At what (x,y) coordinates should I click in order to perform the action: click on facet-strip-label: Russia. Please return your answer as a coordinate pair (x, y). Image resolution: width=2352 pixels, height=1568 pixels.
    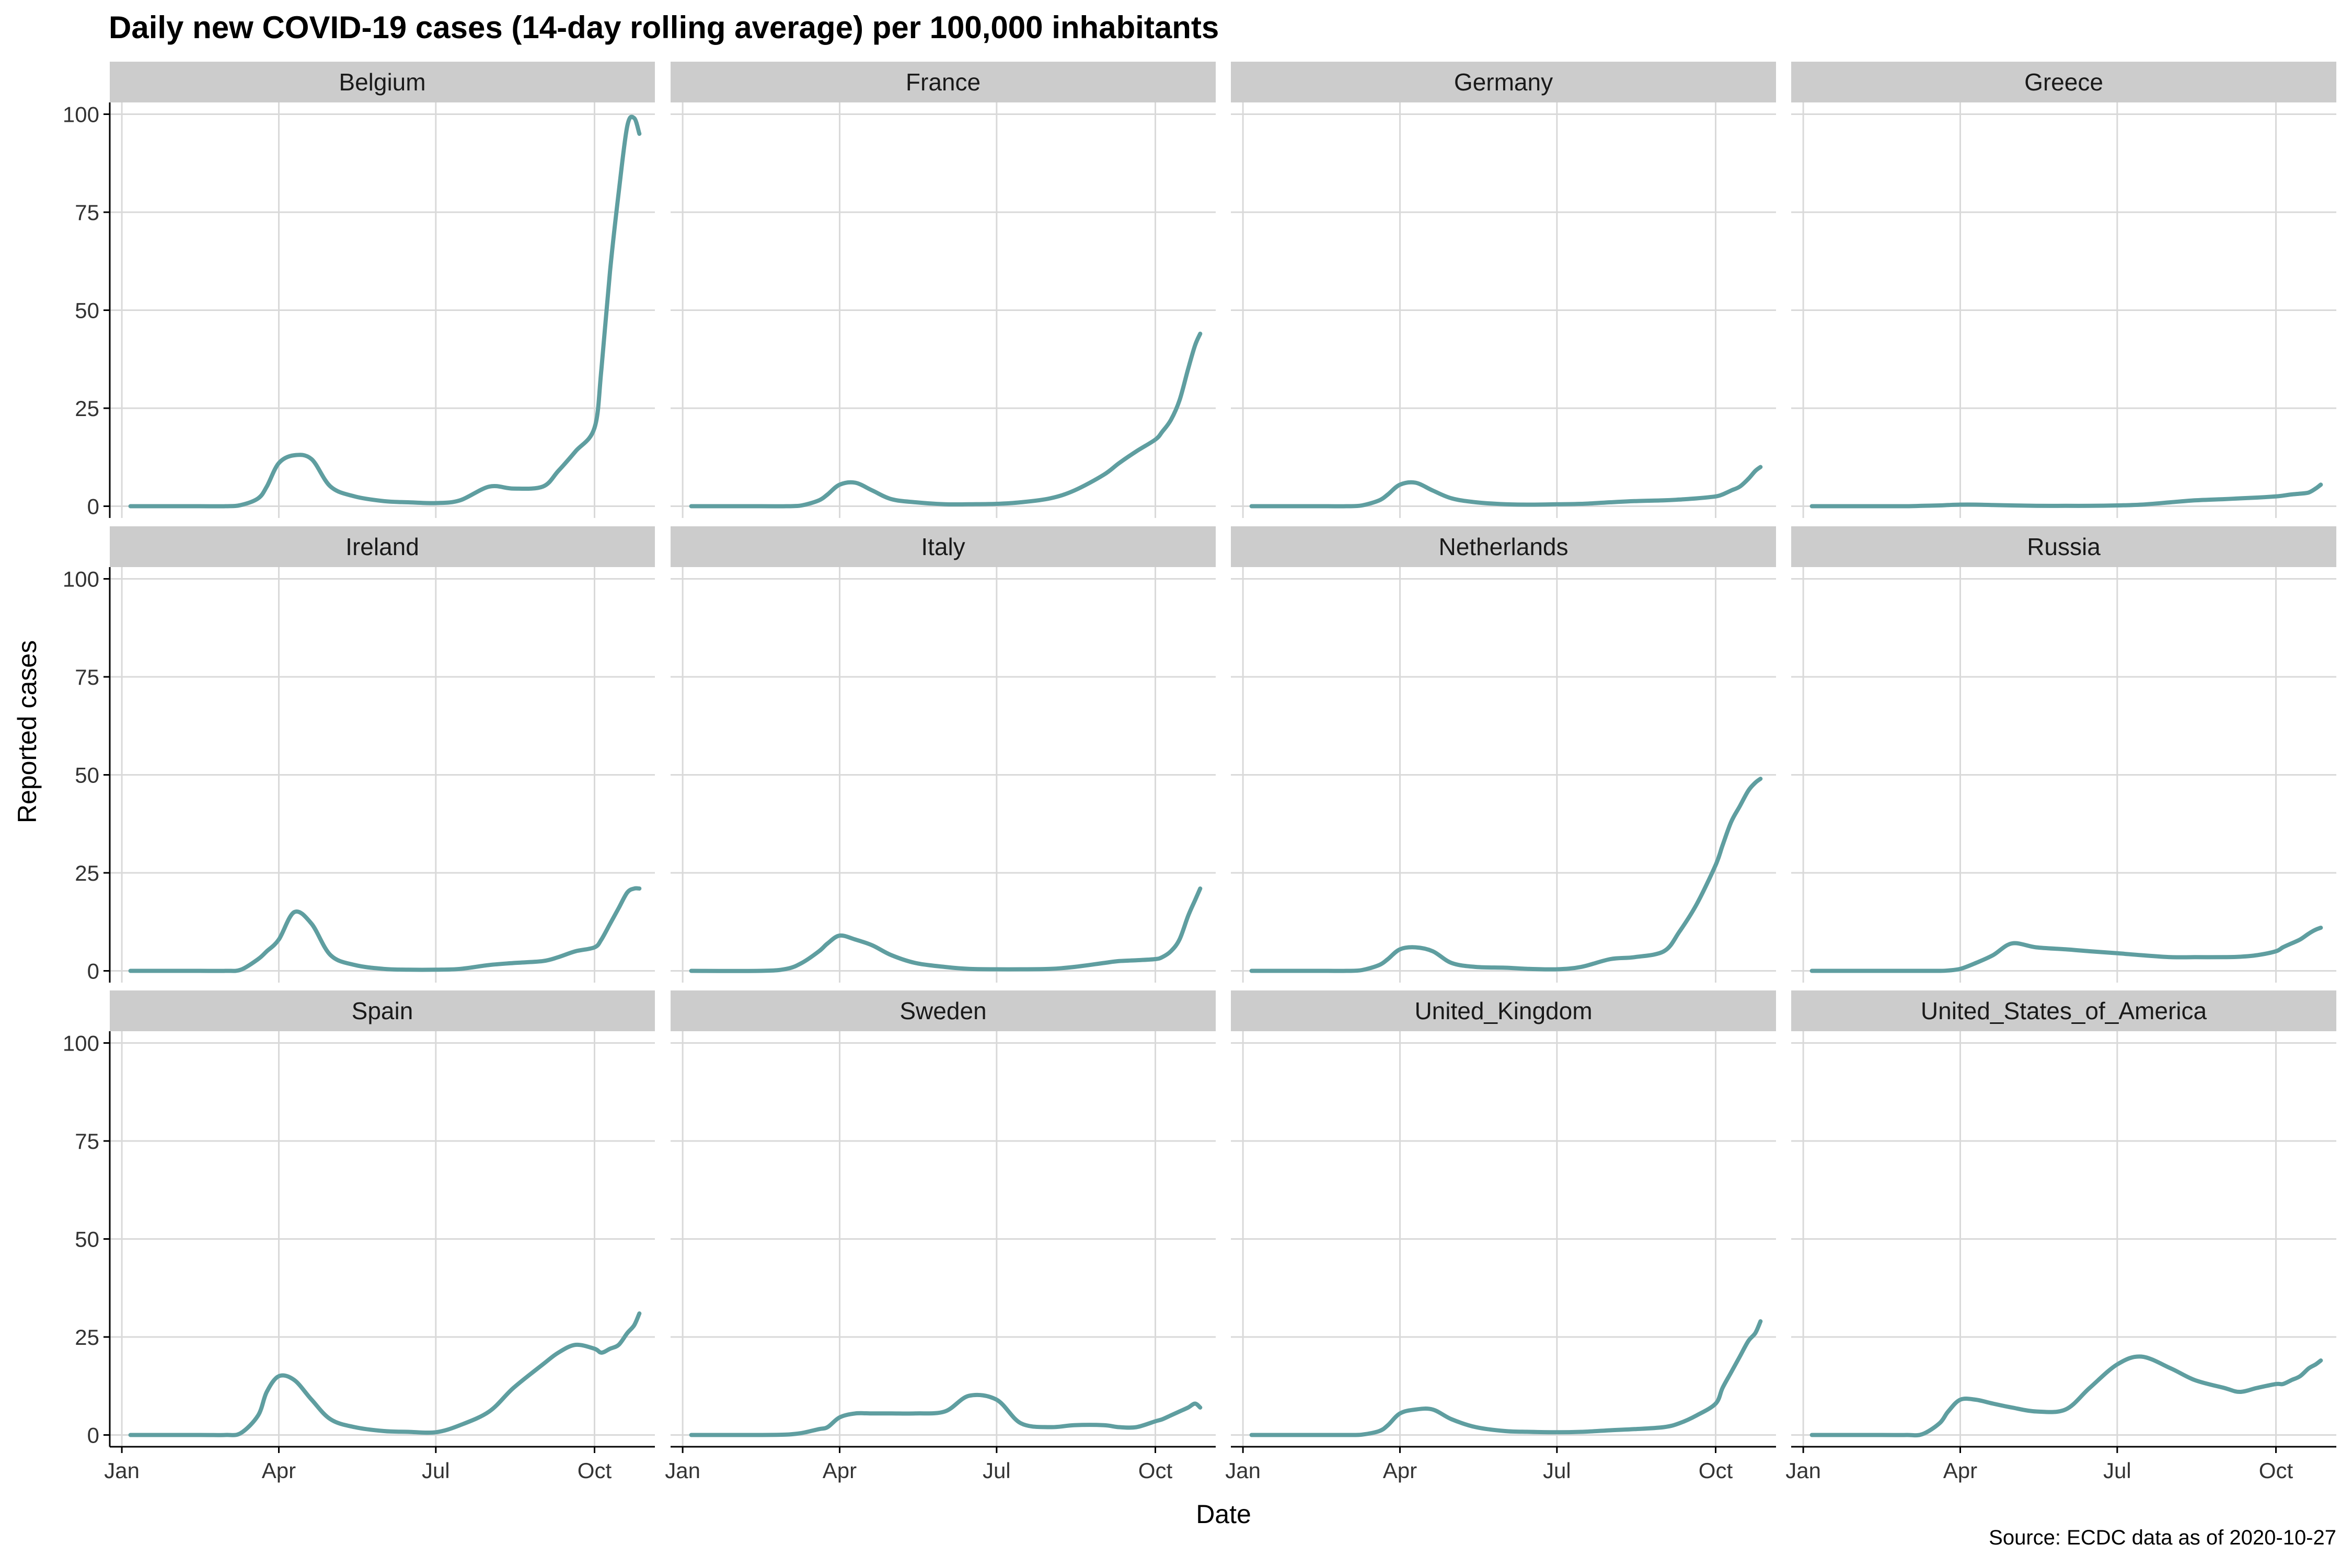
    Looking at the image, I should click on (2064, 546).